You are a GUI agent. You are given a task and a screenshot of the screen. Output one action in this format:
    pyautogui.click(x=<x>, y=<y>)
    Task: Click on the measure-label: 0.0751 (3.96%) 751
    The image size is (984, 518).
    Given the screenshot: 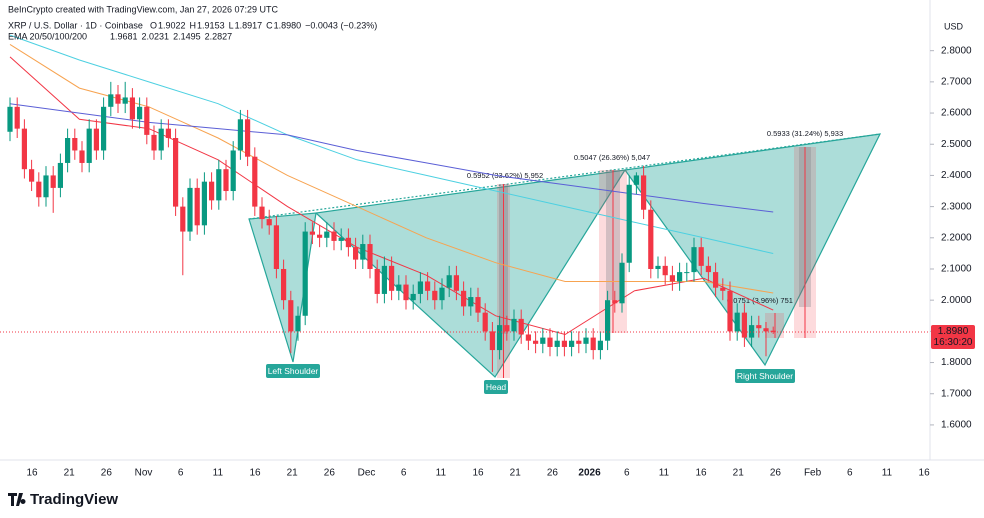 What is the action you would take?
    pyautogui.click(x=760, y=300)
    